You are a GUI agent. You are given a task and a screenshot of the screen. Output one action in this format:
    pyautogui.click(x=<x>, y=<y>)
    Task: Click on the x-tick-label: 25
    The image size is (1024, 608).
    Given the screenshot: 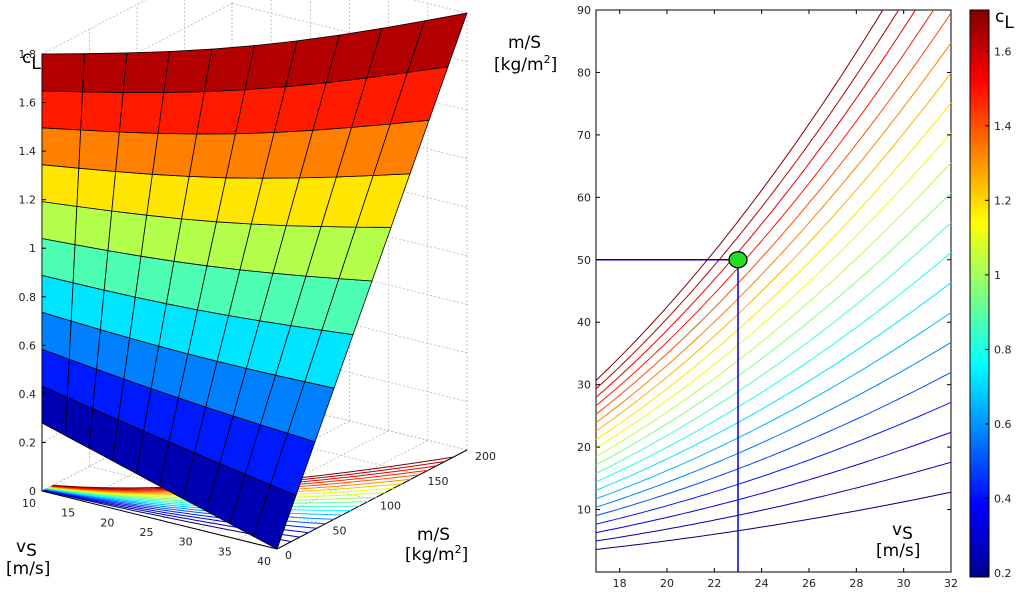 What is the action you would take?
    pyautogui.click(x=147, y=532)
    